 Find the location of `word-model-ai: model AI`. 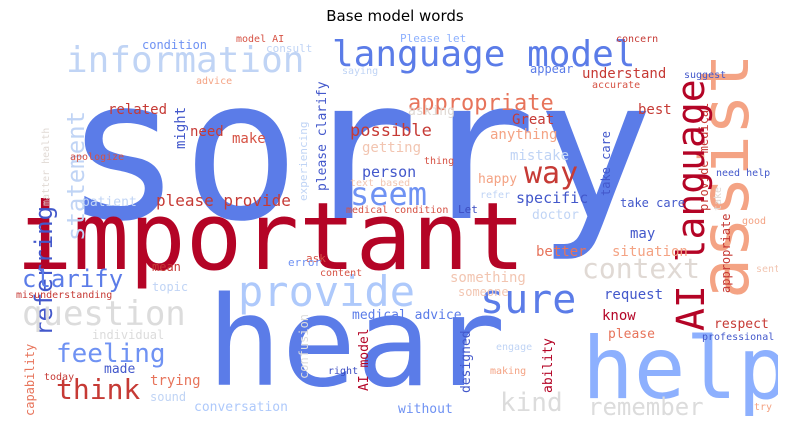

word-model-ai: model AI is located at coordinates (260, 39).